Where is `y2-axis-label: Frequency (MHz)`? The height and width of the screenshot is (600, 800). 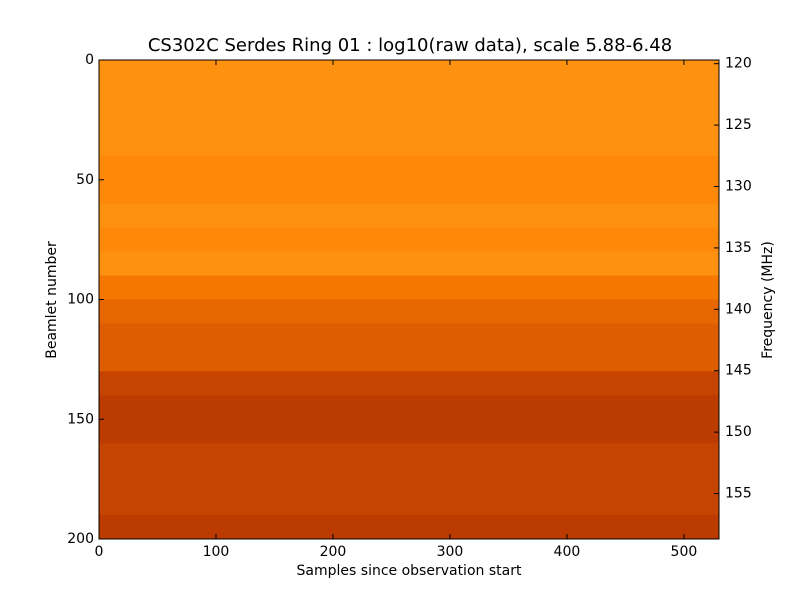 y2-axis-label: Frequency (MHz) is located at coordinates (768, 300).